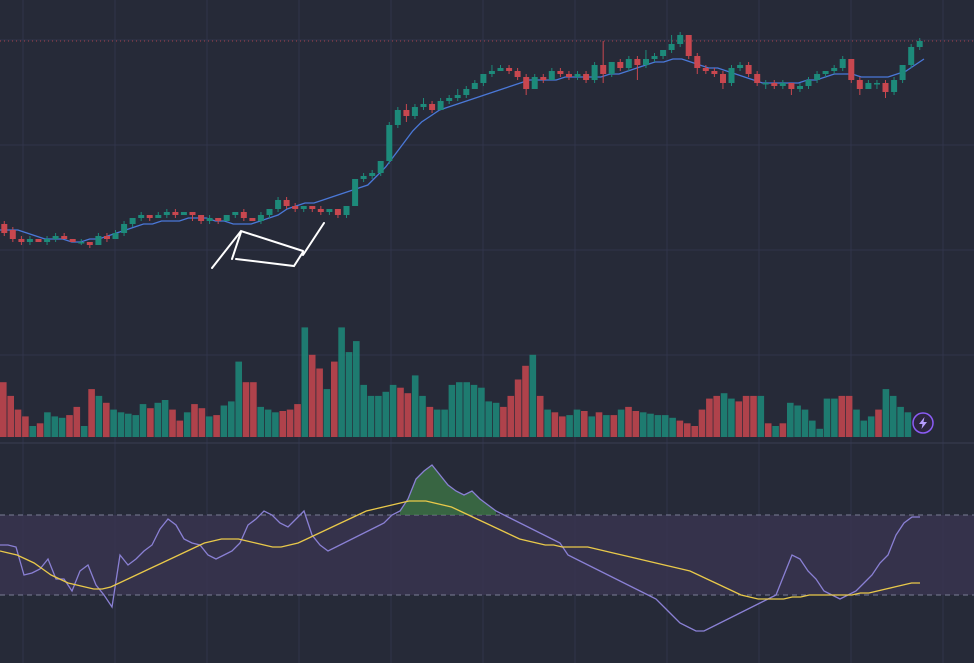 This screenshot has width=974, height=663. Describe the element at coordinates (313, 239) in the screenshot. I see `breakout-line` at that location.